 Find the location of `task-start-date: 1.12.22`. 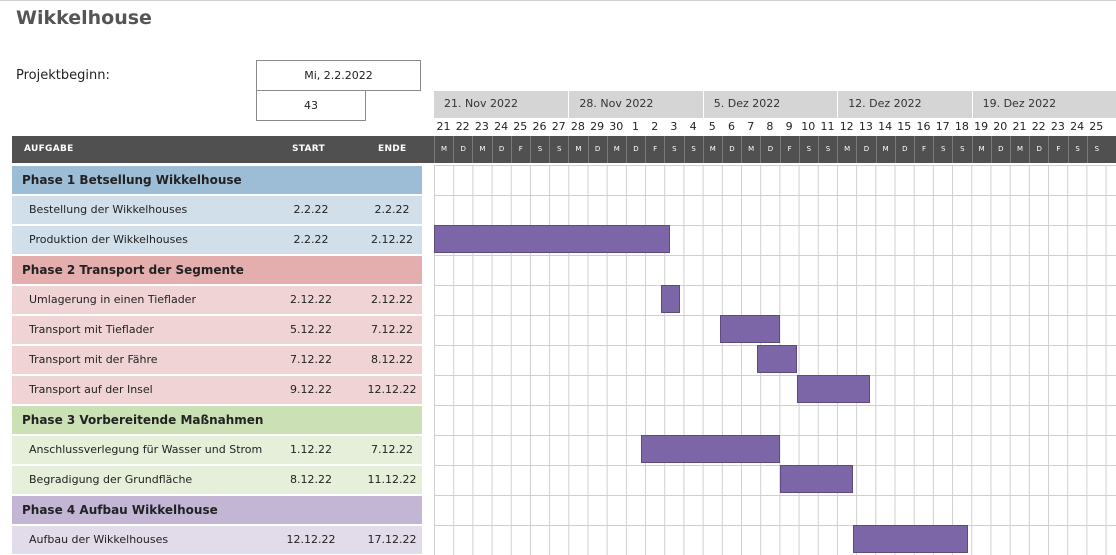

task-start-date: 1.12.22 is located at coordinates (311, 449).